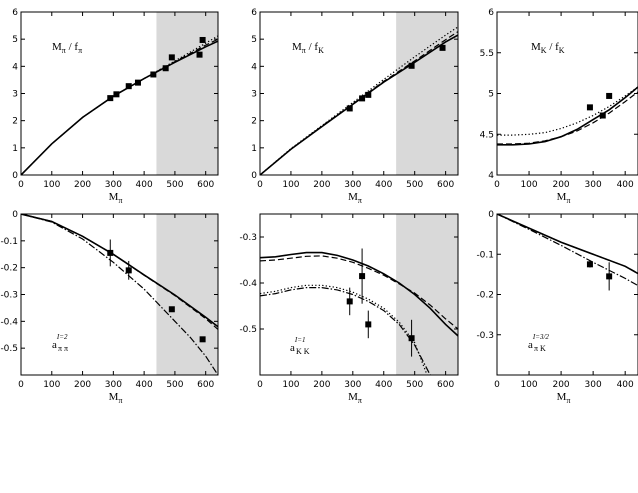 The image size is (638, 493). What do you see at coordinates (487, 135) in the screenshot?
I see `y-tick-label: 4.5` at bounding box center [487, 135].